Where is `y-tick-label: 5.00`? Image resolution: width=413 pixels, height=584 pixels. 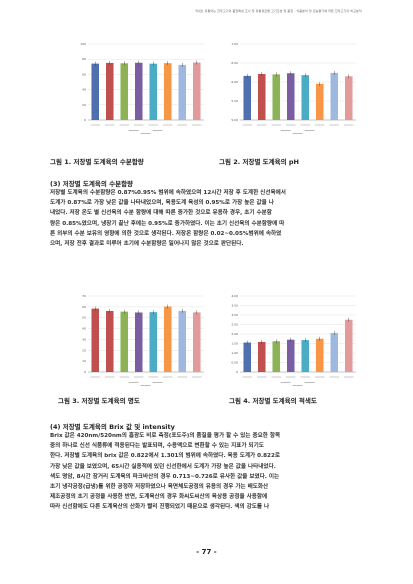
y-tick-label: 5.00 is located at coordinates (234, 120).